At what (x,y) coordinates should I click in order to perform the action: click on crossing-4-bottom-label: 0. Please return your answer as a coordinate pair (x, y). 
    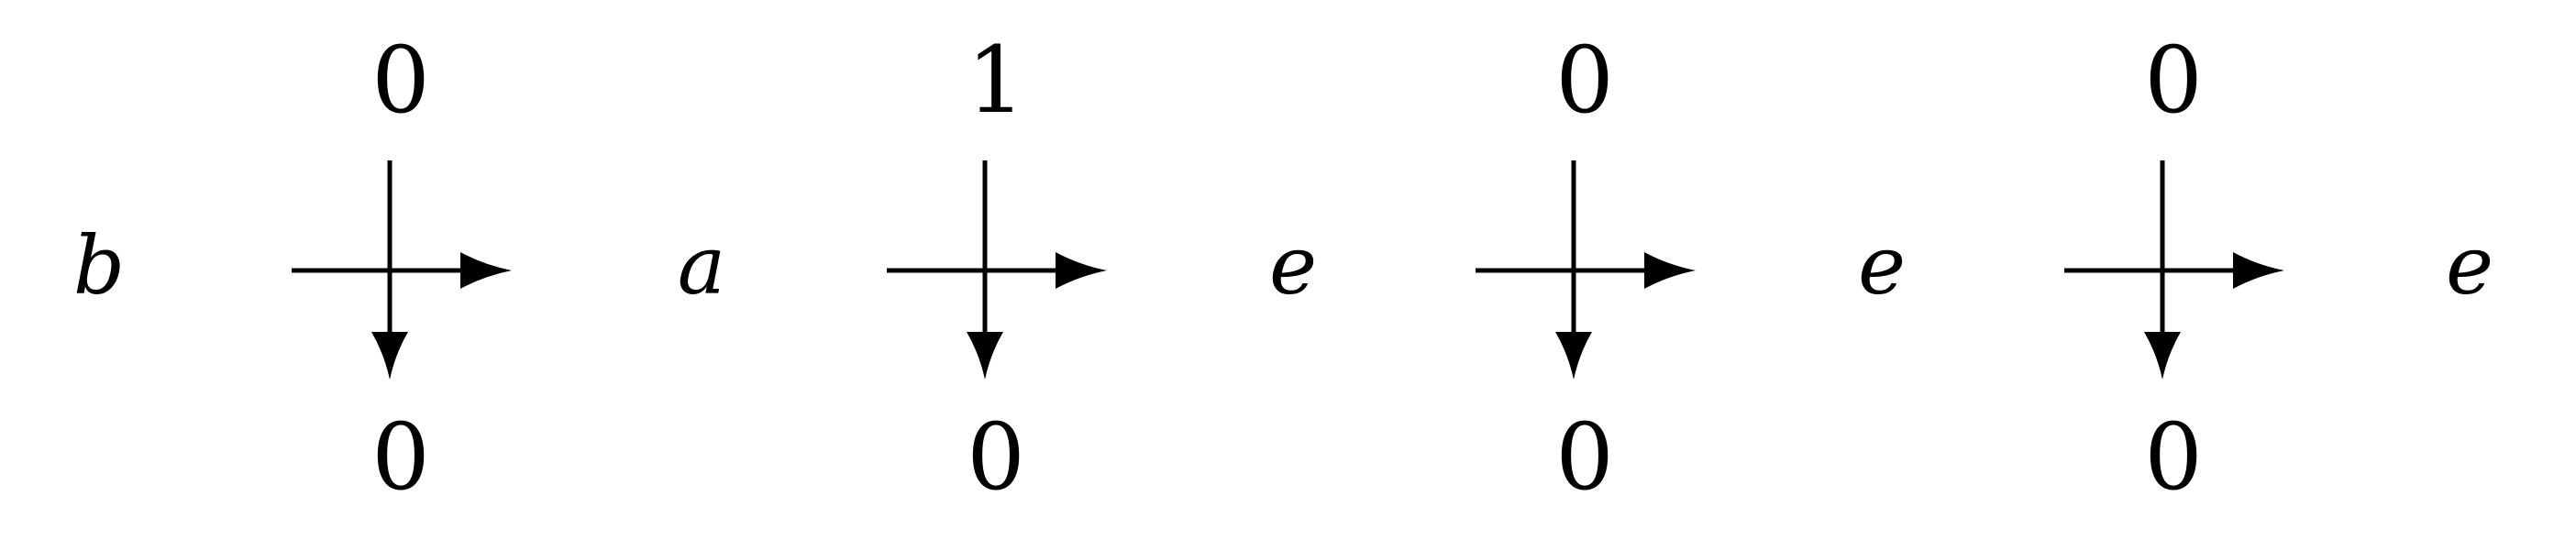
    Looking at the image, I should click on (2173, 457).